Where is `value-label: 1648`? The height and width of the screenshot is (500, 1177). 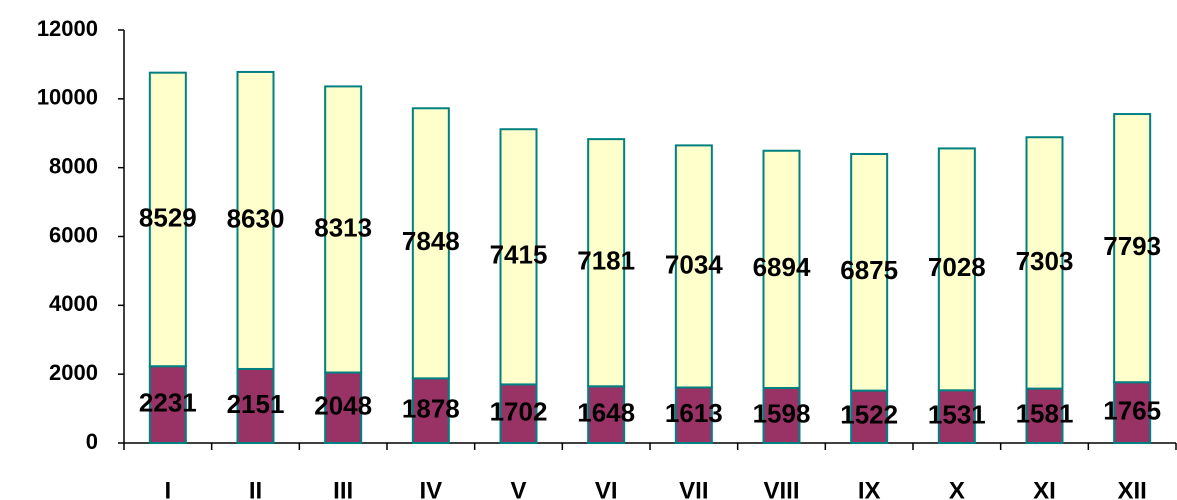 value-label: 1648 is located at coordinates (606, 413).